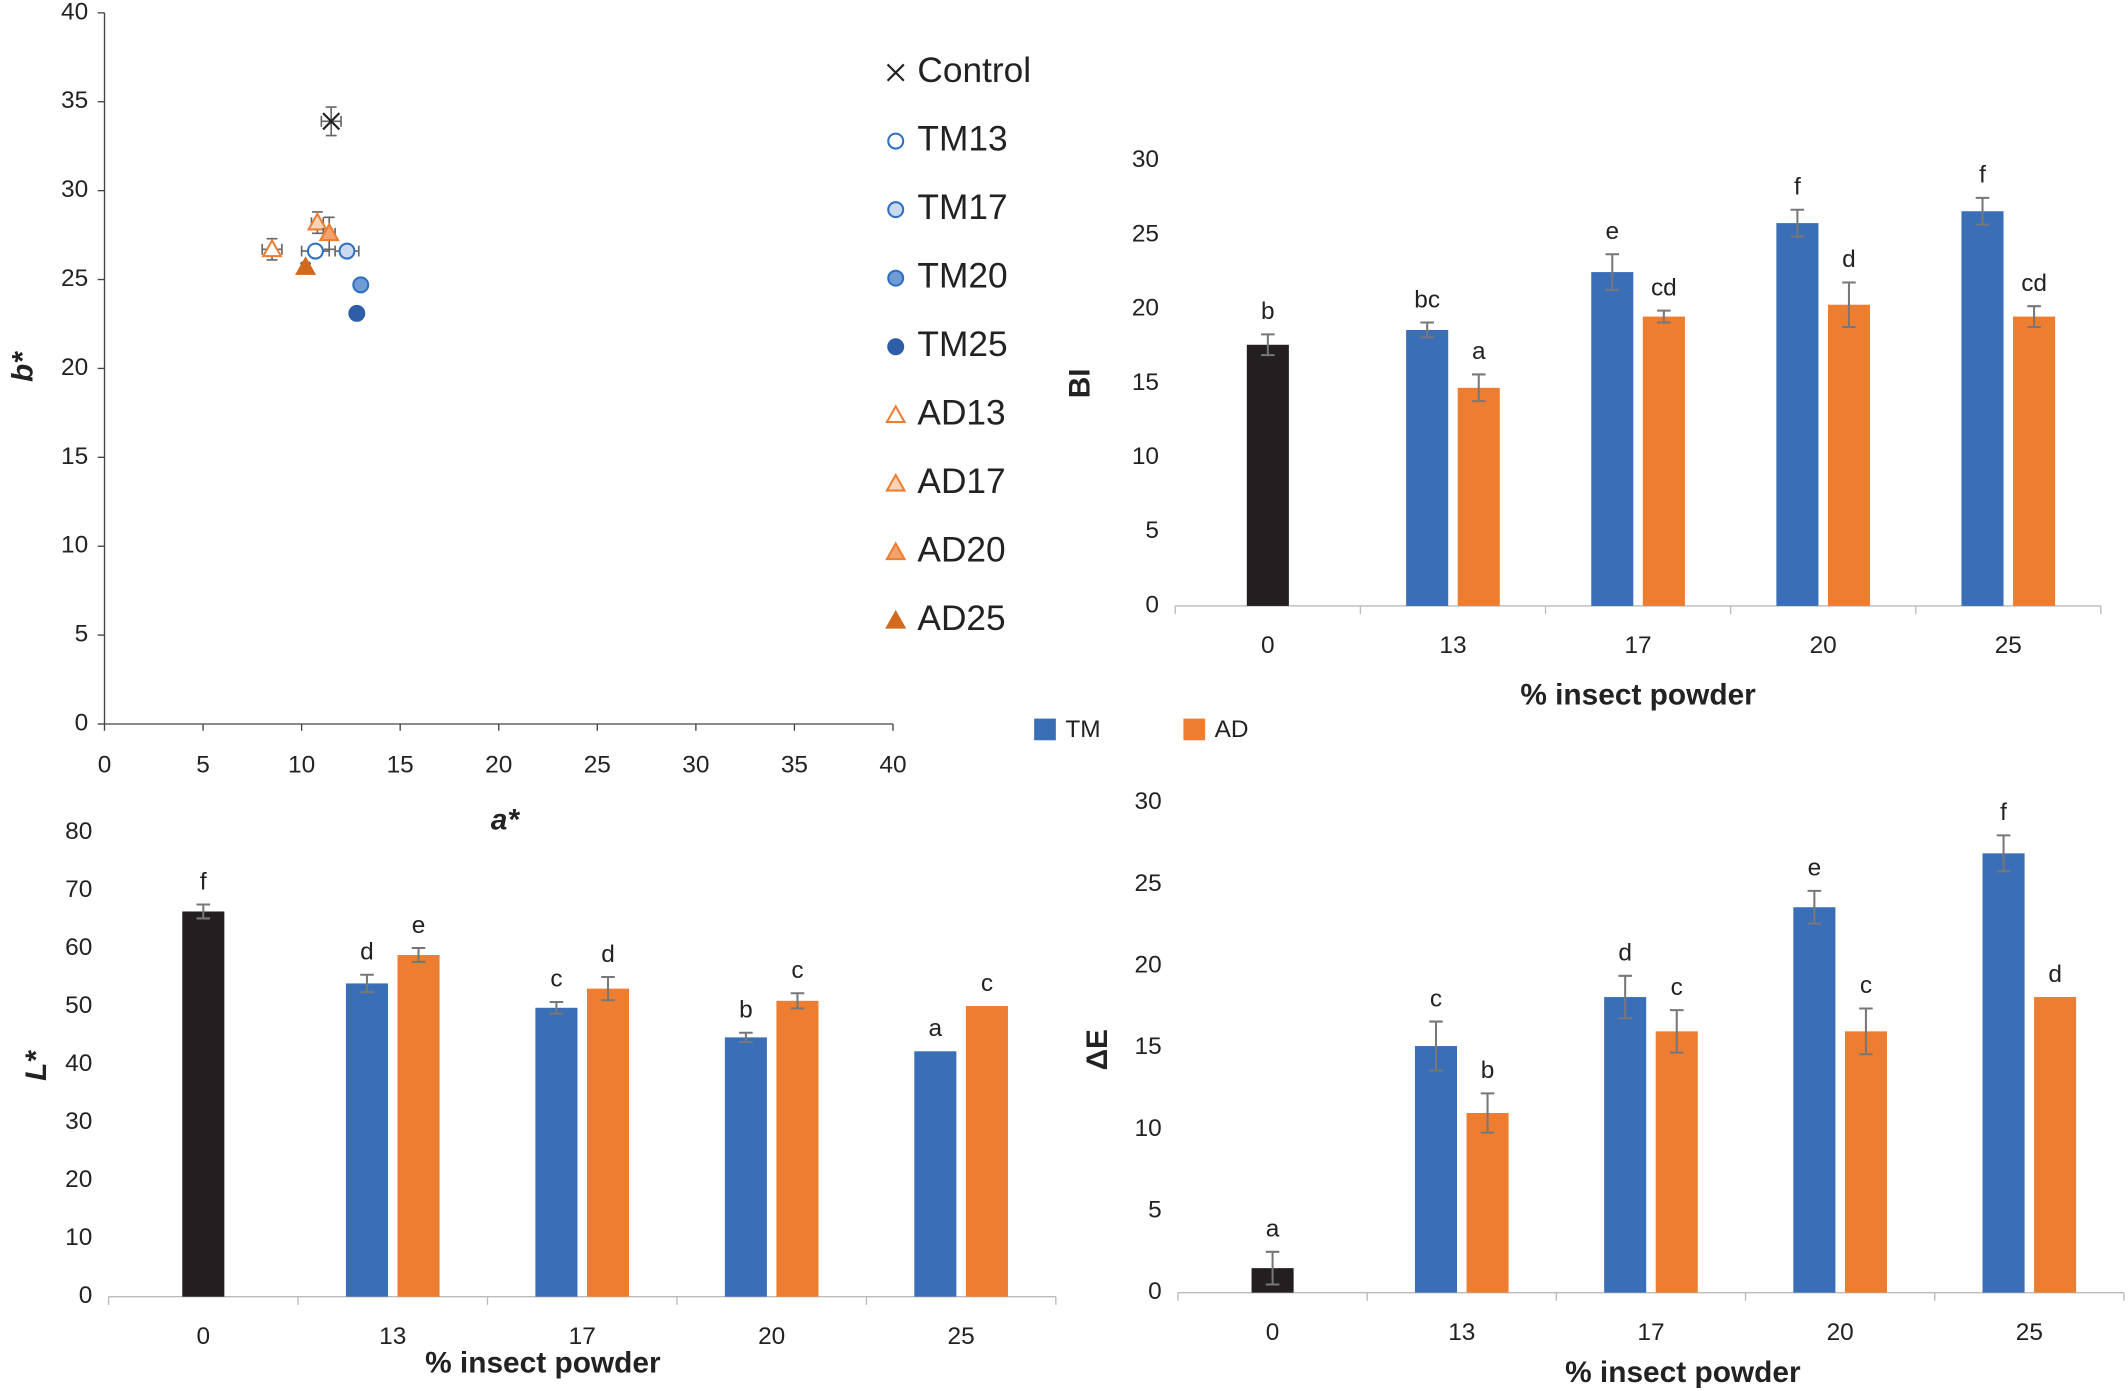 Image resolution: width=2128 pixels, height=1391 pixels. I want to click on y-tick-label: 60, so click(78, 947).